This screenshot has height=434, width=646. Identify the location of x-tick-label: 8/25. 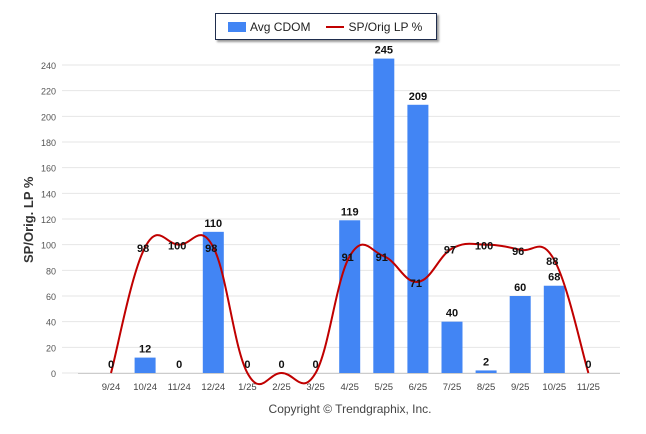
(486, 387).